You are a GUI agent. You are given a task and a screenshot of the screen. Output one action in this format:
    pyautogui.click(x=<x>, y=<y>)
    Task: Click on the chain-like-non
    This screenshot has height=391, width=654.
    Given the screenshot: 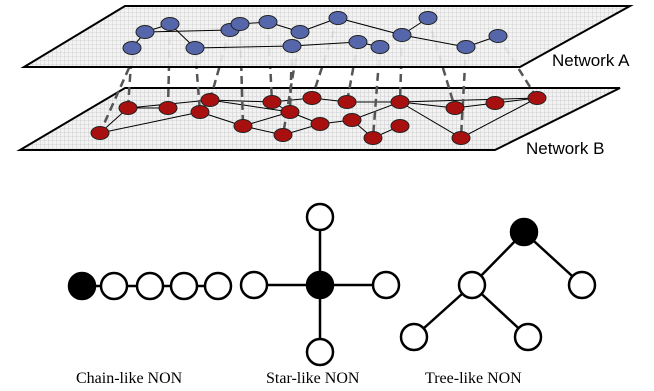 What is the action you would take?
    pyautogui.click(x=150, y=286)
    